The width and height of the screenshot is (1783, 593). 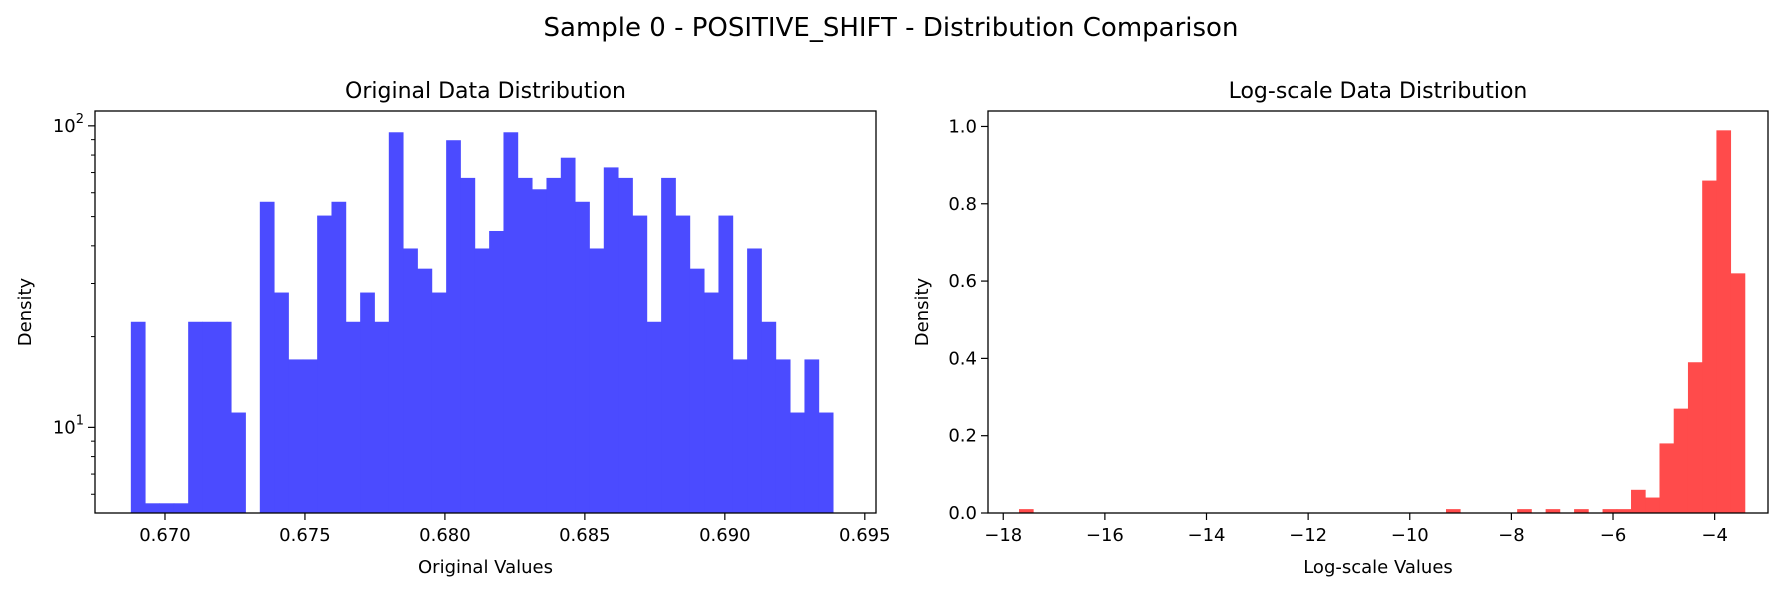 What do you see at coordinates (962, 513) in the screenshot?
I see `y-tick-label: 0.0` at bounding box center [962, 513].